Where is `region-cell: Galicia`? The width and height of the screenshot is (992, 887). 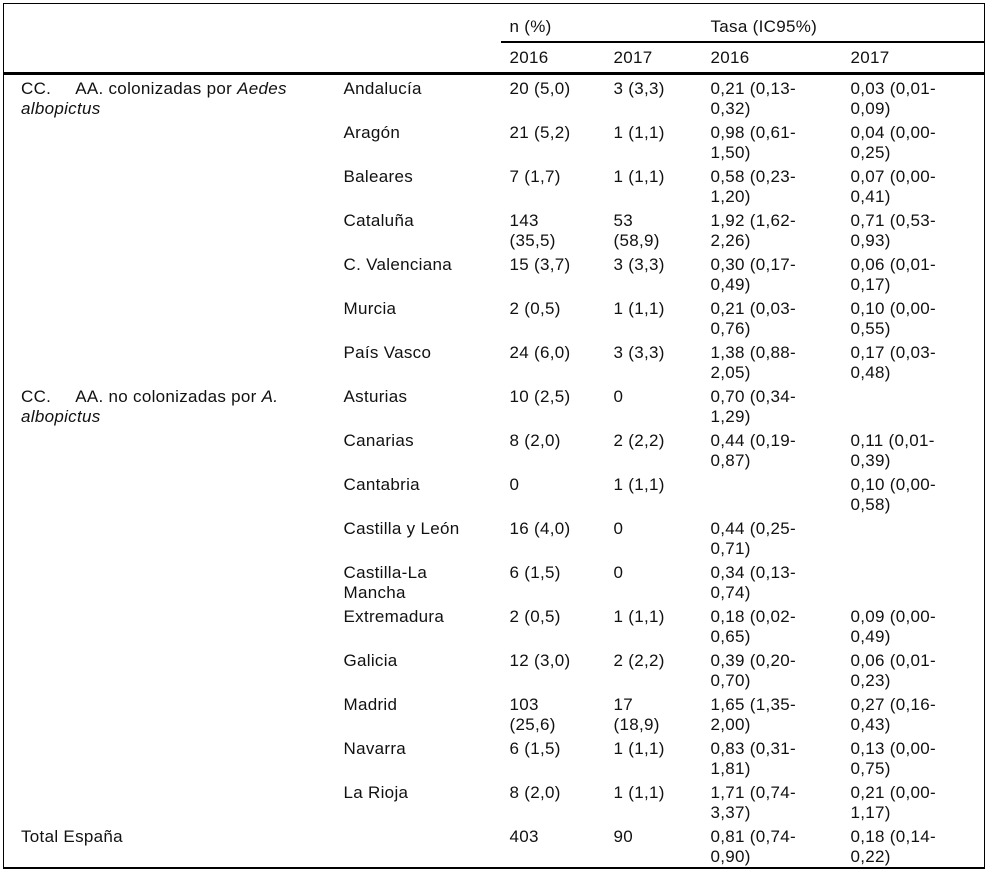
region-cell: Galicia is located at coordinates (370, 660).